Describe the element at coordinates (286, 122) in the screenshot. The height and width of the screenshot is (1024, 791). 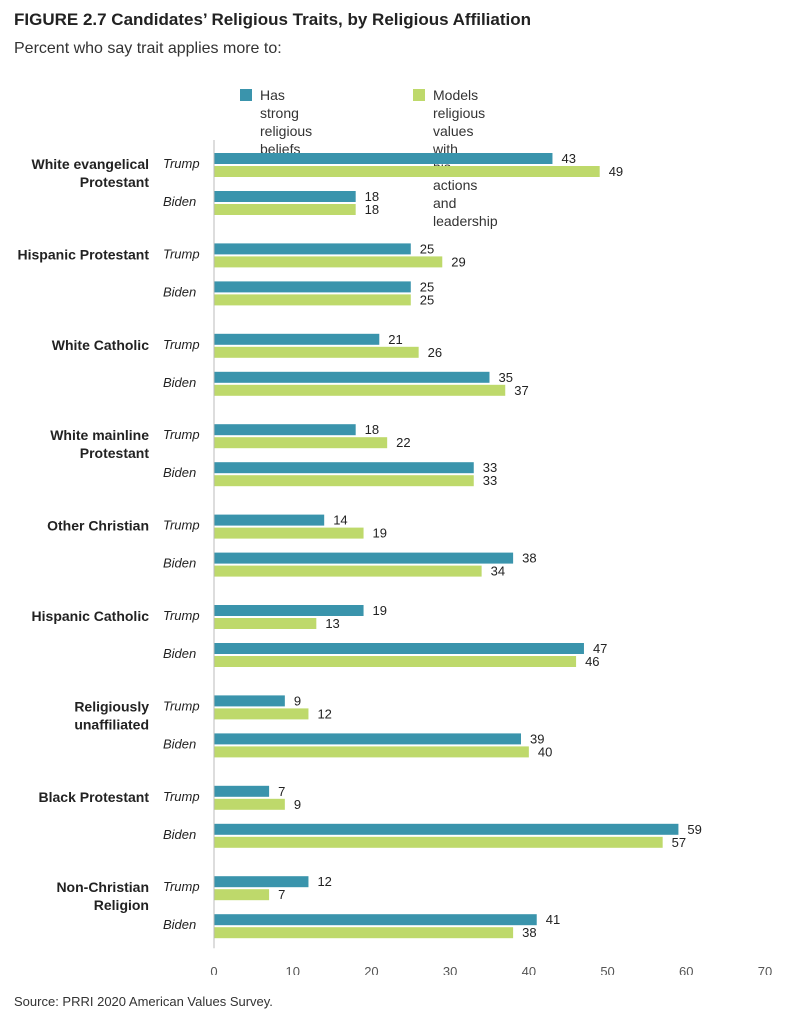
I see `legend-label-strong-beliefs: Has strong religious beliefs` at that location.